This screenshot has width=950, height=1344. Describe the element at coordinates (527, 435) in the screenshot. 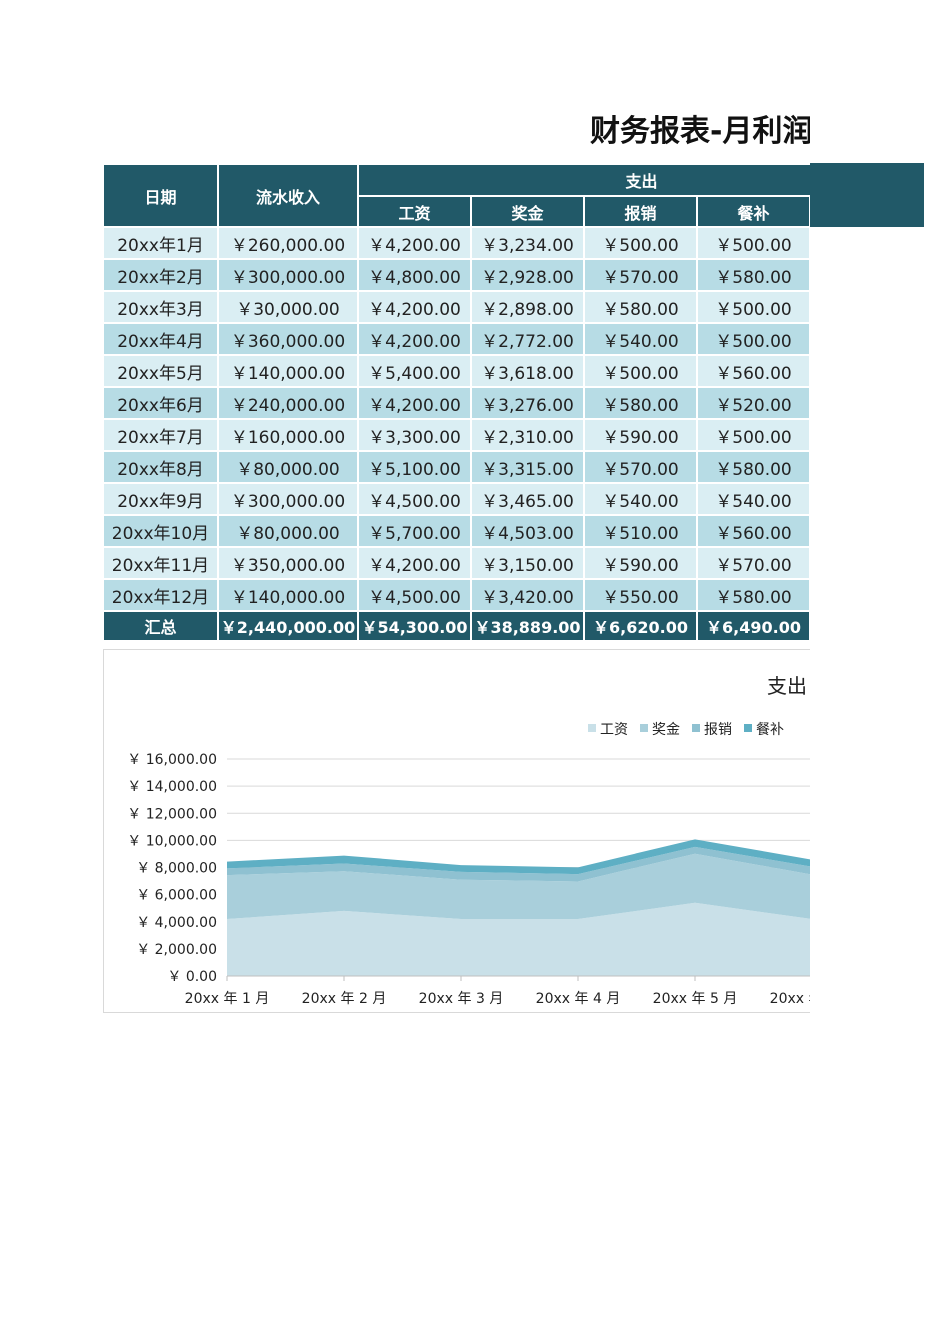

I see `table-cell: ￥2,310.00` at that location.